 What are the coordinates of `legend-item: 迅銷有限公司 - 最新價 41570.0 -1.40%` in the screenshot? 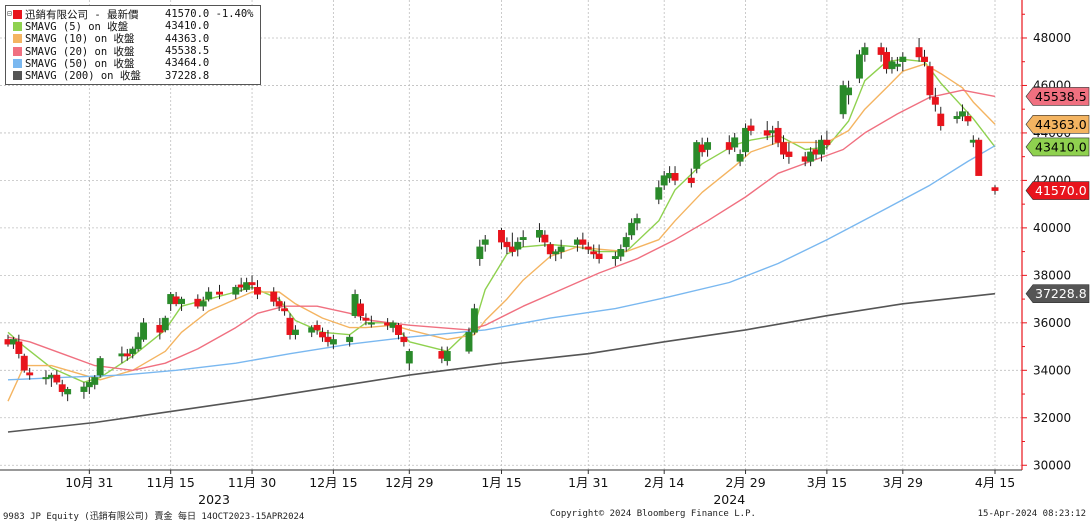 It's located at (133, 14).